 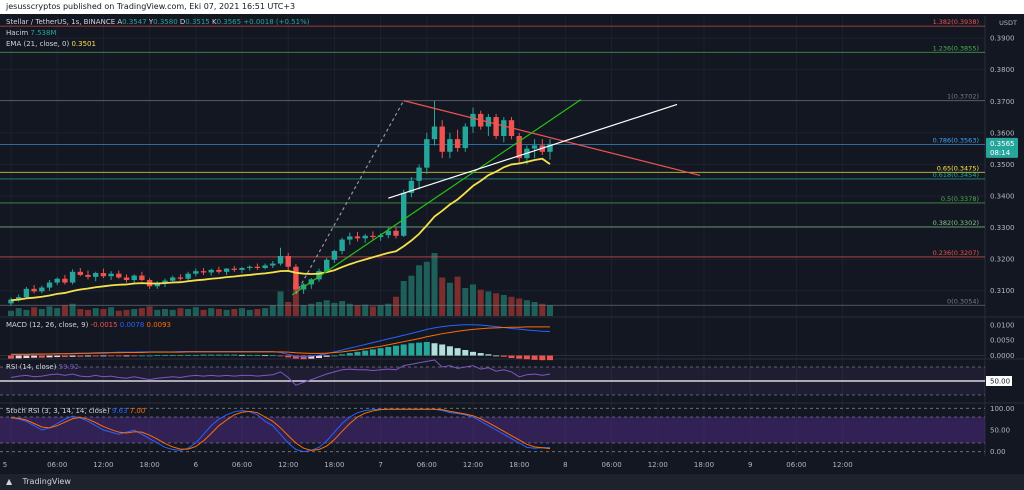 What do you see at coordinates (956, 22) in the screenshot?
I see `fib-level-label: 1.382(0.3938)` at bounding box center [956, 22].